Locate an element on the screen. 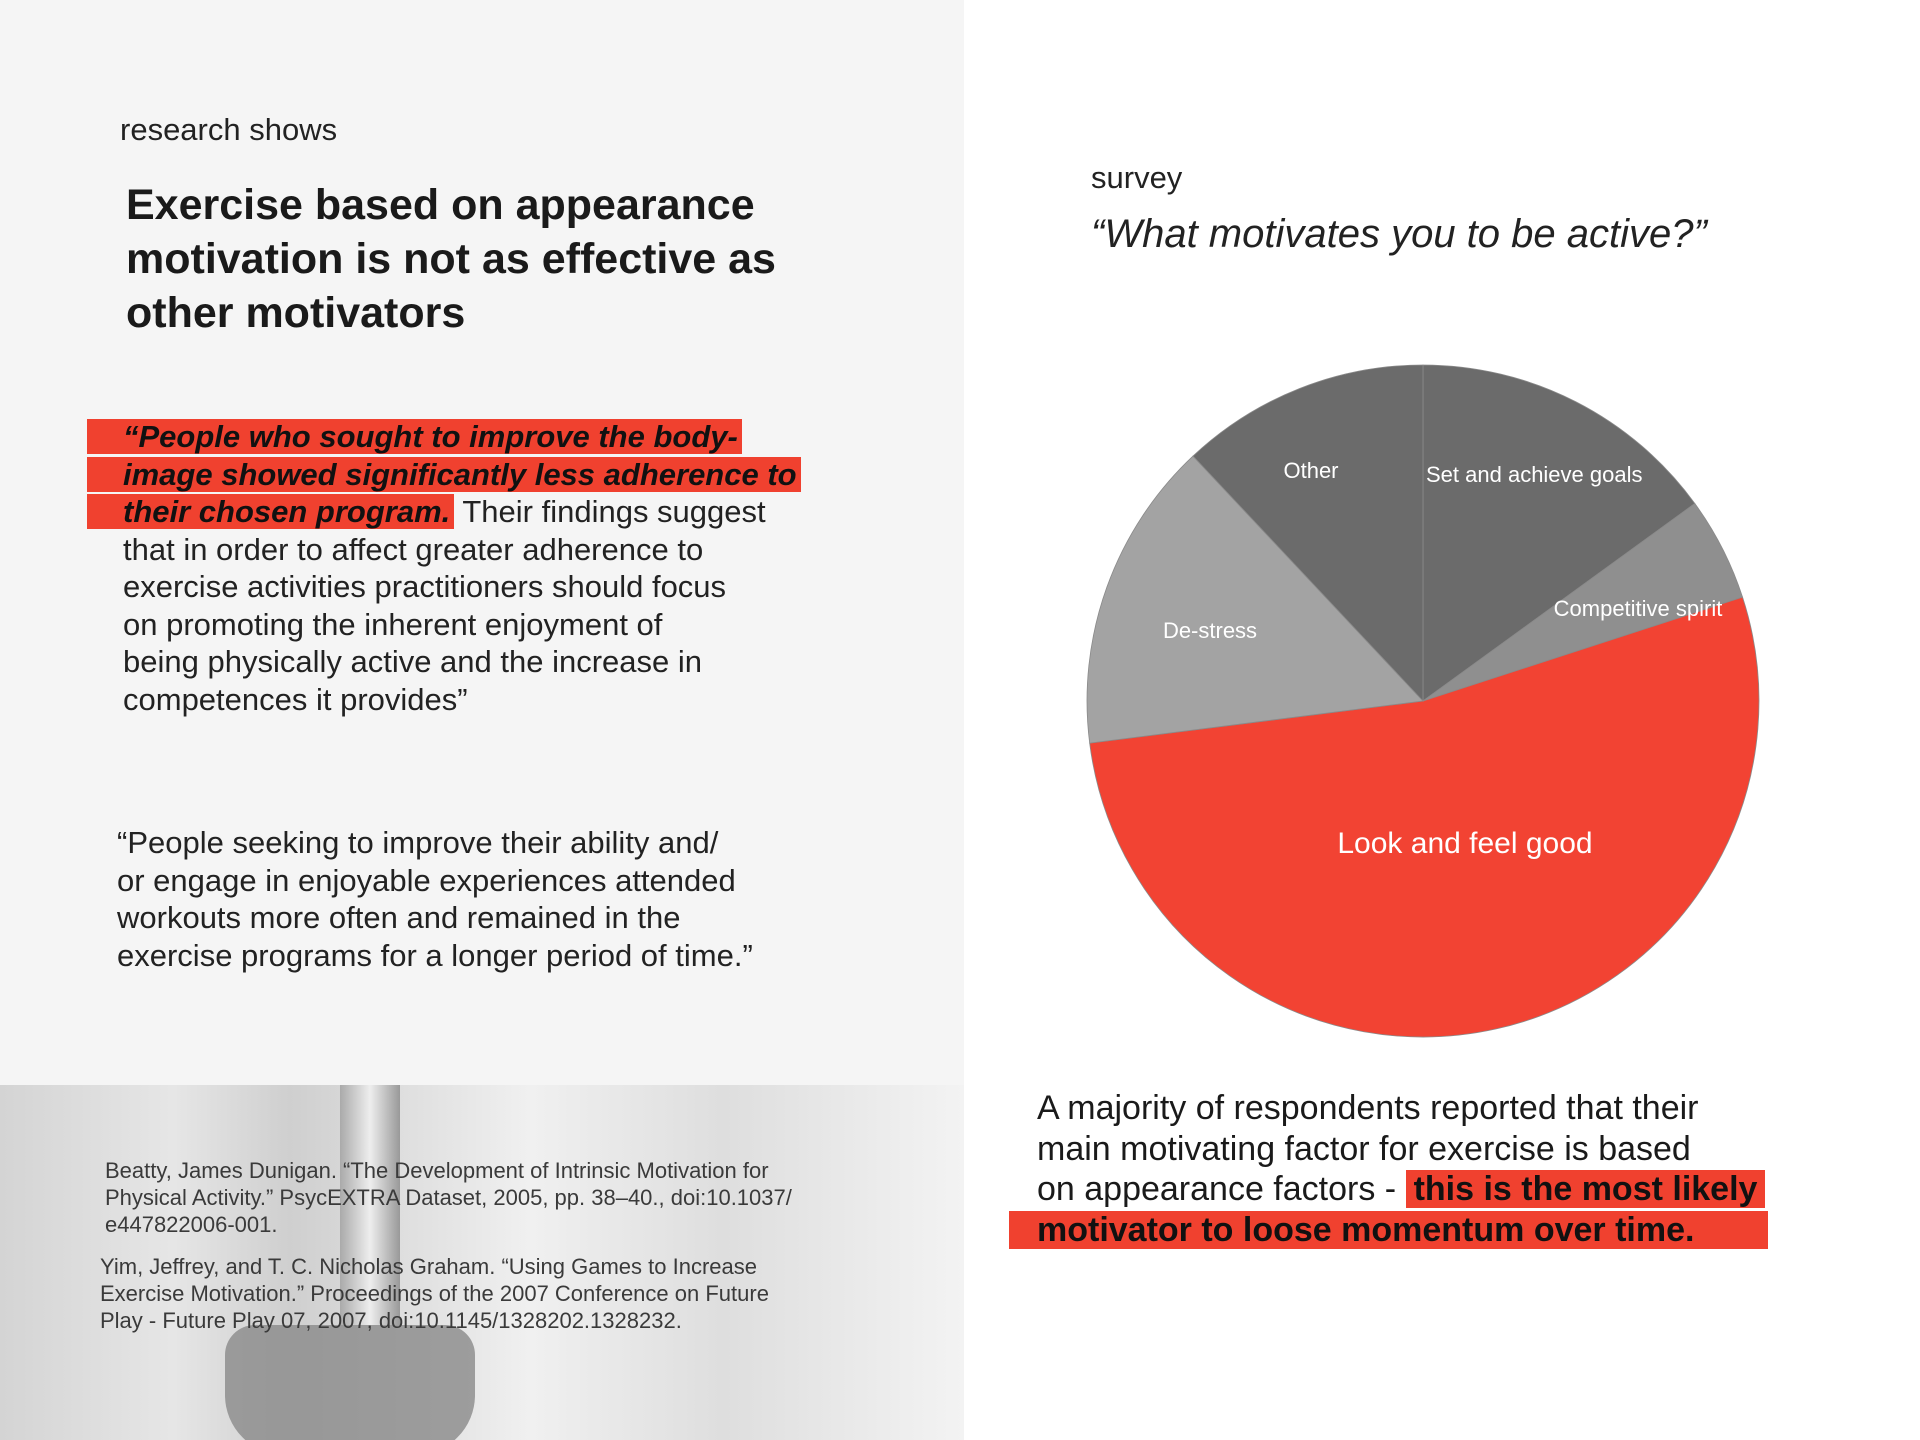 Image resolution: width=1920 pixels, height=1440 pixels. quote-highlight: their chosen program. is located at coordinates (271, 511).